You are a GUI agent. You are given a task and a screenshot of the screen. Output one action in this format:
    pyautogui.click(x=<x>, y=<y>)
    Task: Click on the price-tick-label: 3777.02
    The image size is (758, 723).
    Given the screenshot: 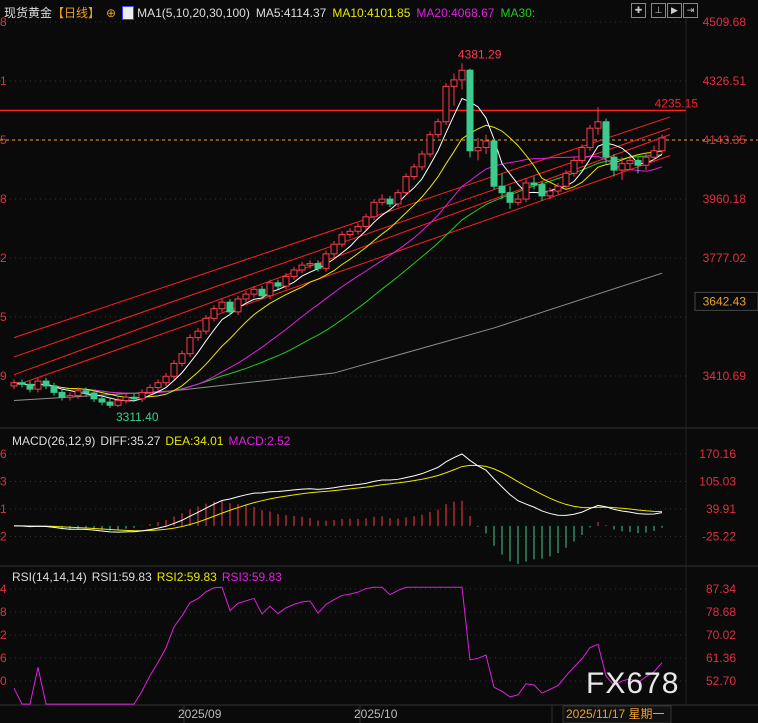 What is the action you would take?
    pyautogui.click(x=725, y=258)
    